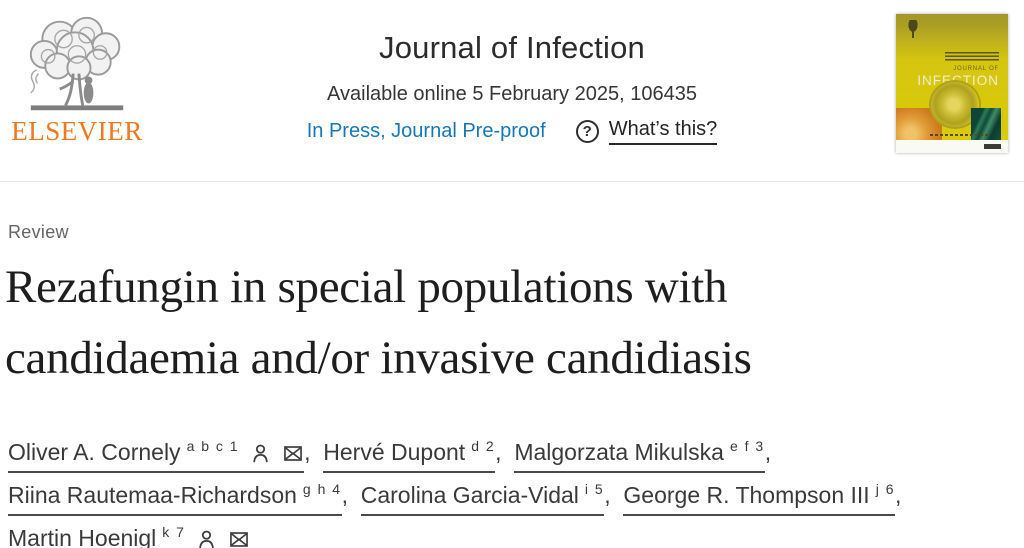 Image resolution: width=1024 pixels, height=548 pixels. What do you see at coordinates (366, 287) in the screenshot?
I see `article-title-line1: Rezafungin in special populations with` at bounding box center [366, 287].